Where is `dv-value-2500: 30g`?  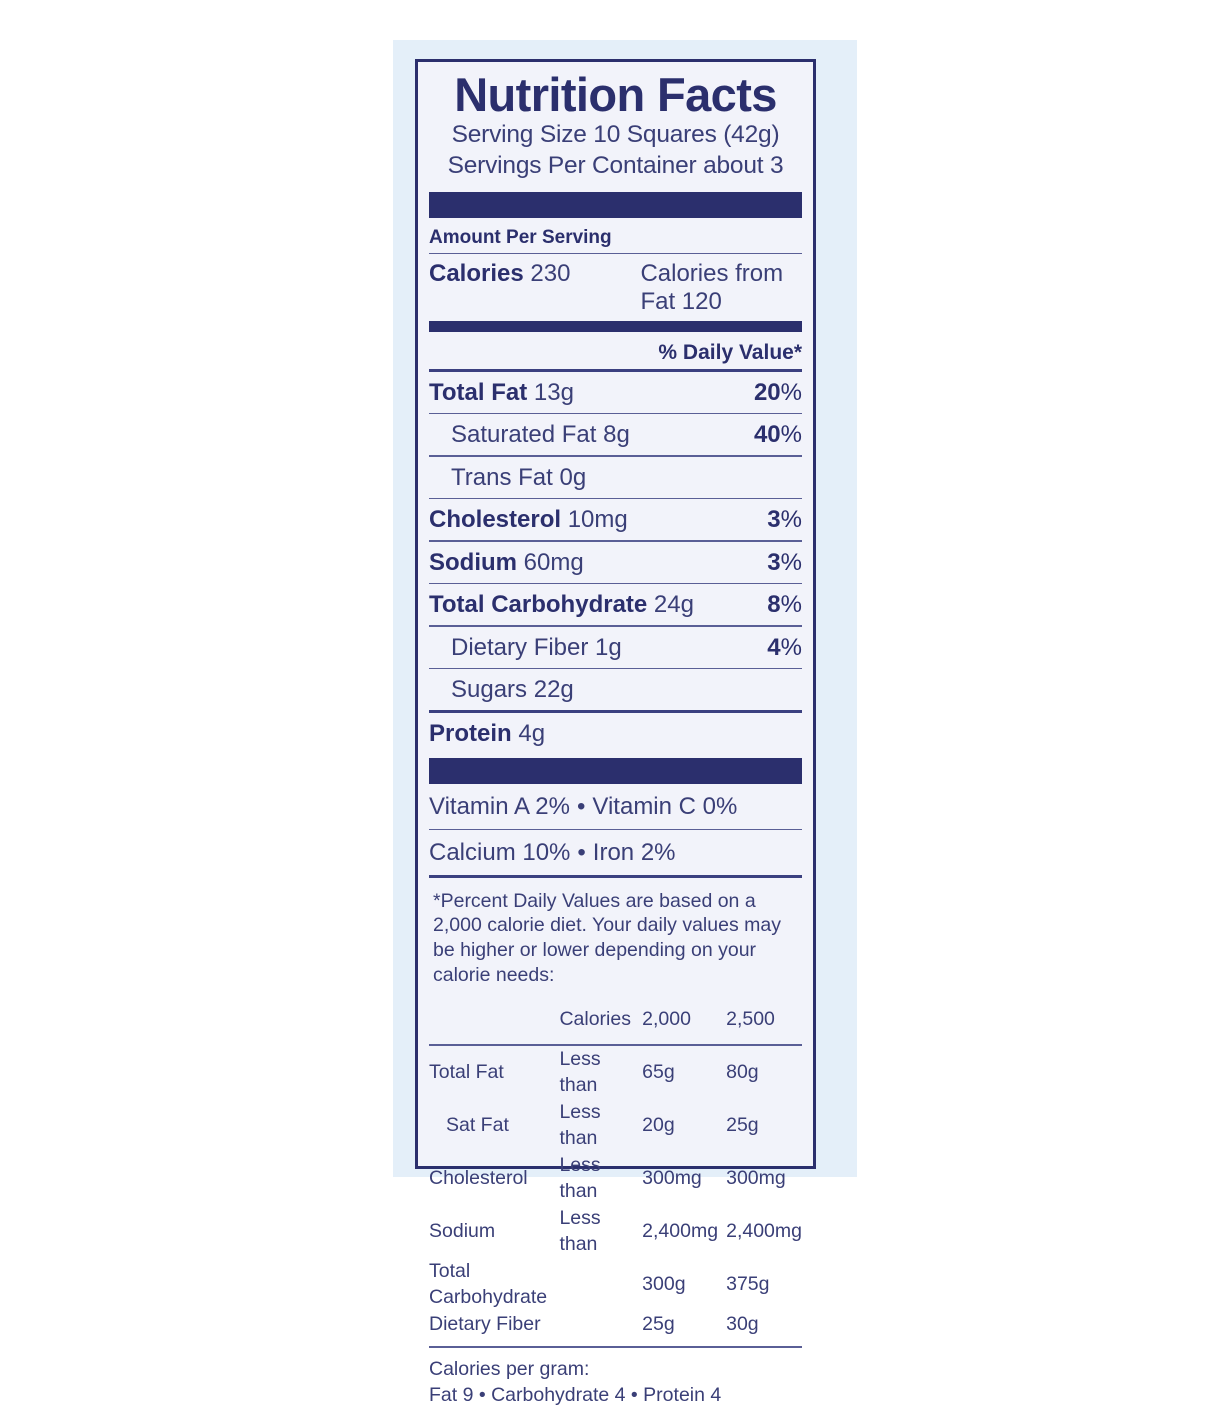
dv-value-2500: 30g is located at coordinates (742, 1323).